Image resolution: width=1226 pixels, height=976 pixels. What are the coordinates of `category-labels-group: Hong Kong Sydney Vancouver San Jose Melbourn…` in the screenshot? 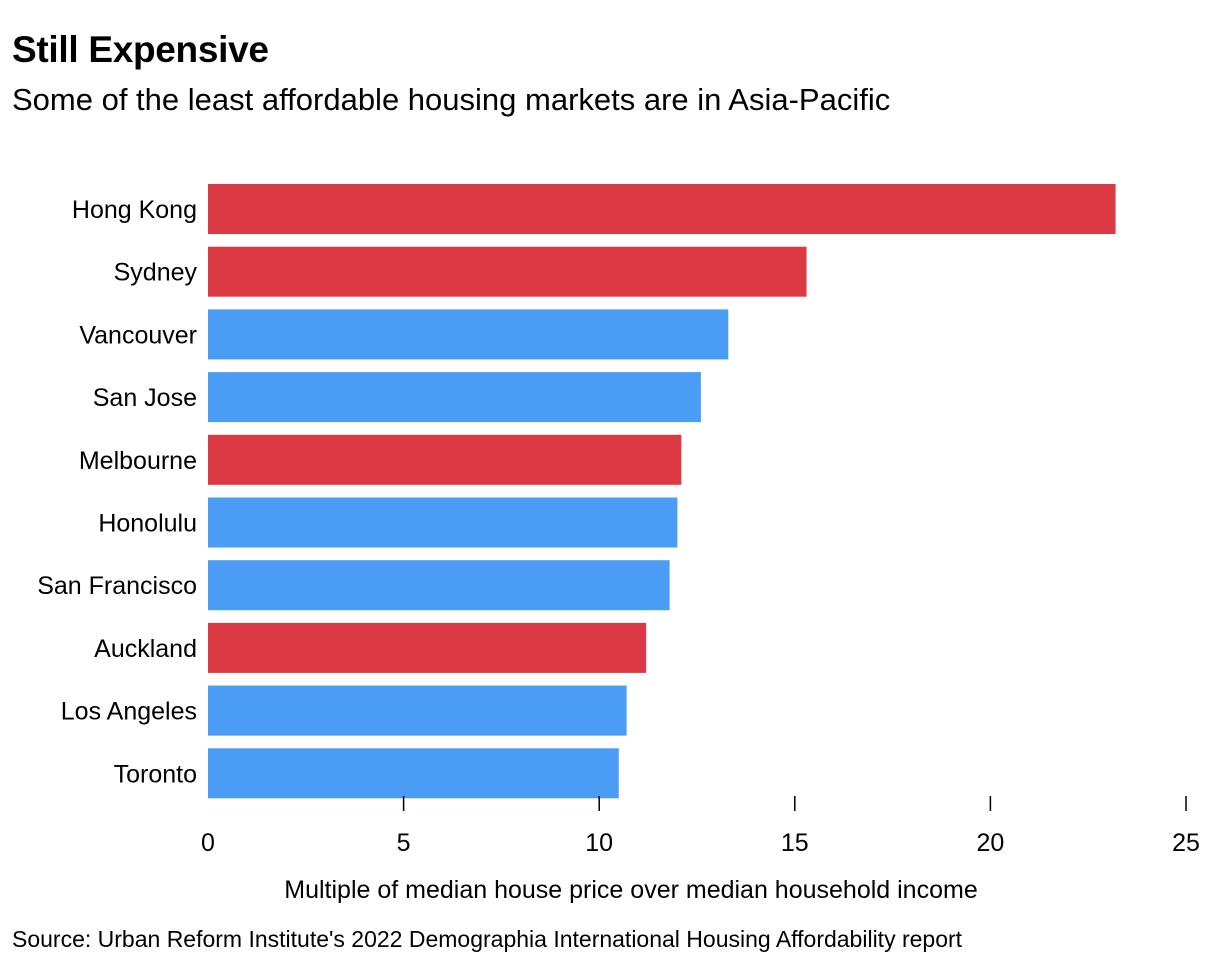 It's located at (117, 492).